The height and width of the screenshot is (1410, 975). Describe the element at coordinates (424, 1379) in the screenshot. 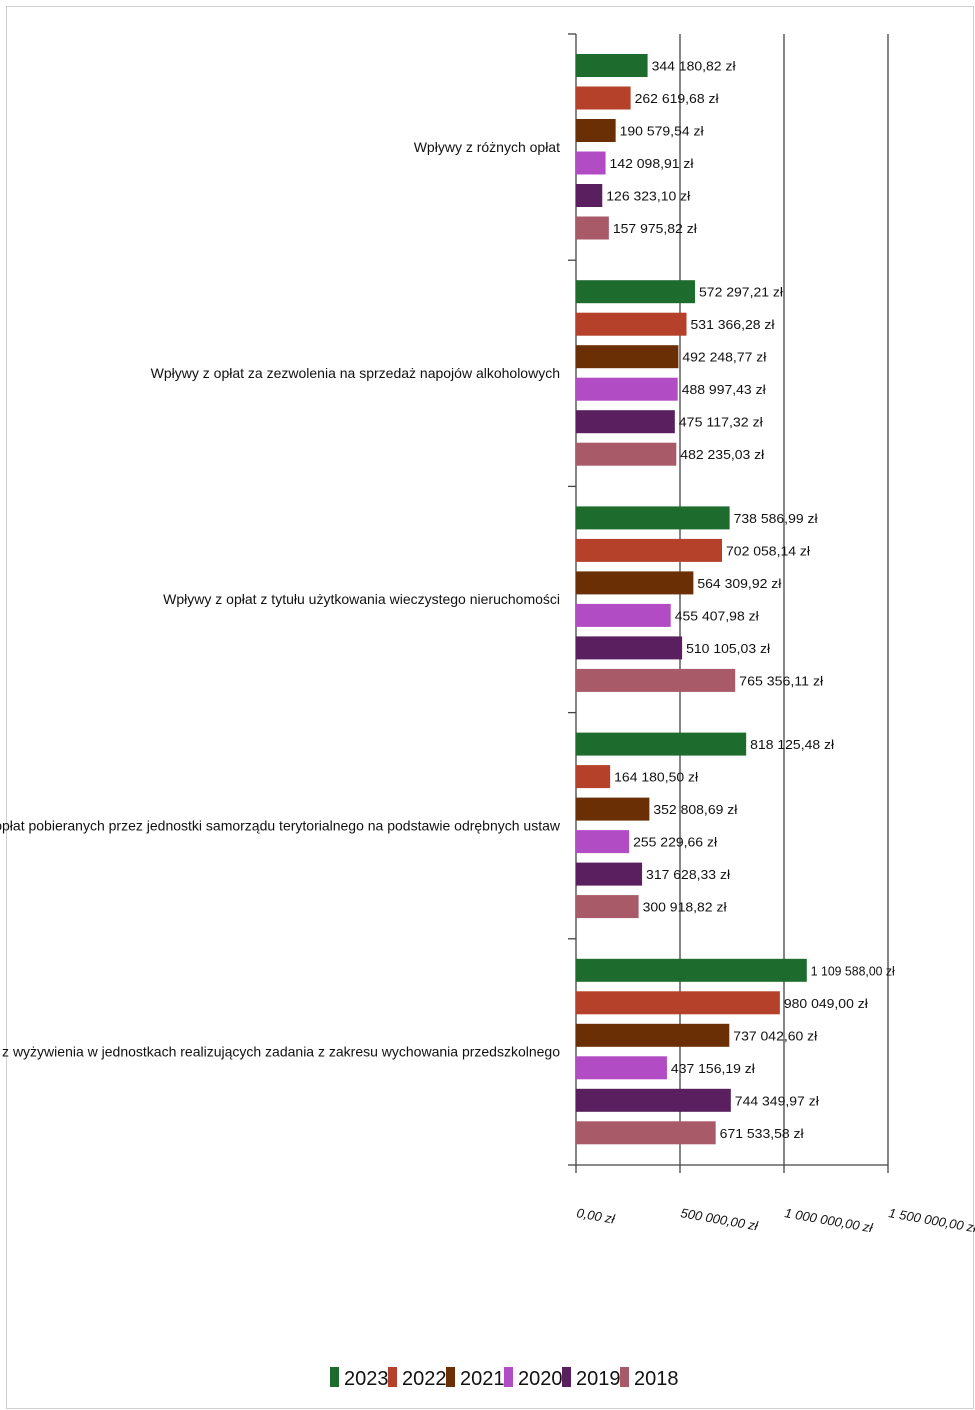

I see `legend-label: 2022` at that location.